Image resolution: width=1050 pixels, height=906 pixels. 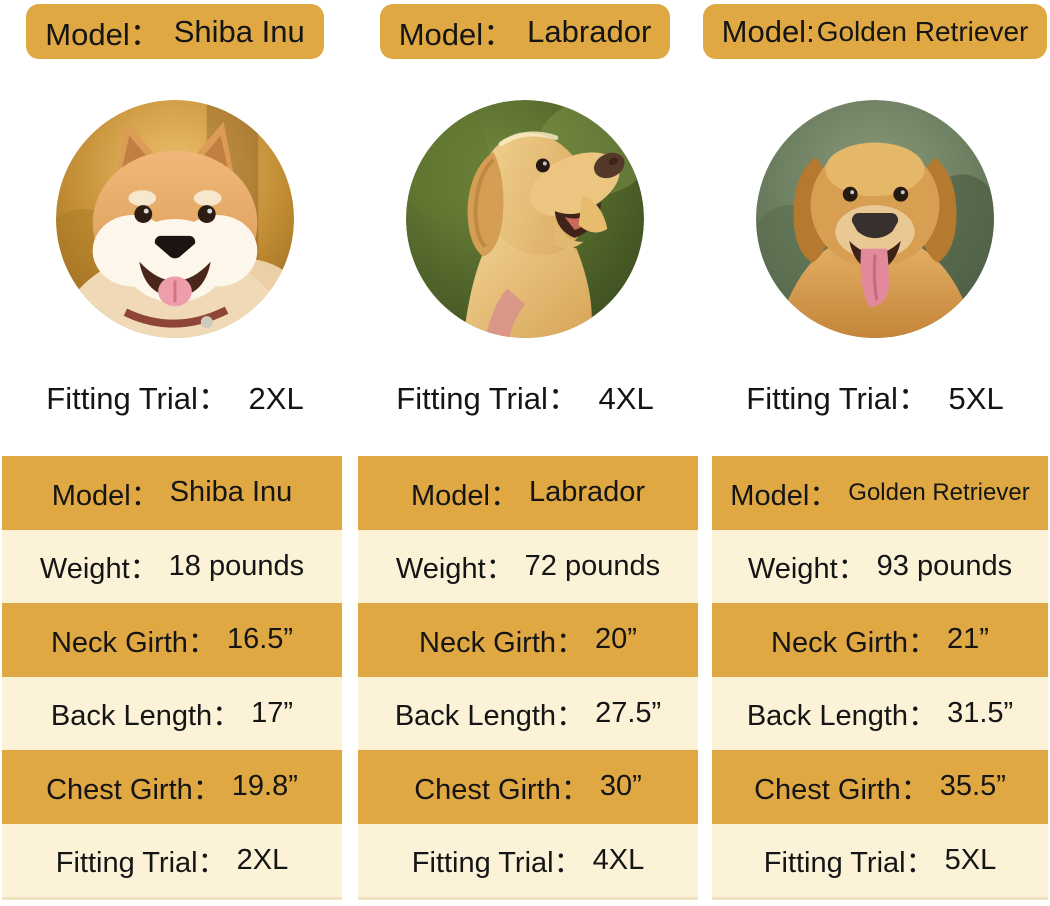 I want to click on table-row: Model： Shiba Inu, so click(x=172, y=493).